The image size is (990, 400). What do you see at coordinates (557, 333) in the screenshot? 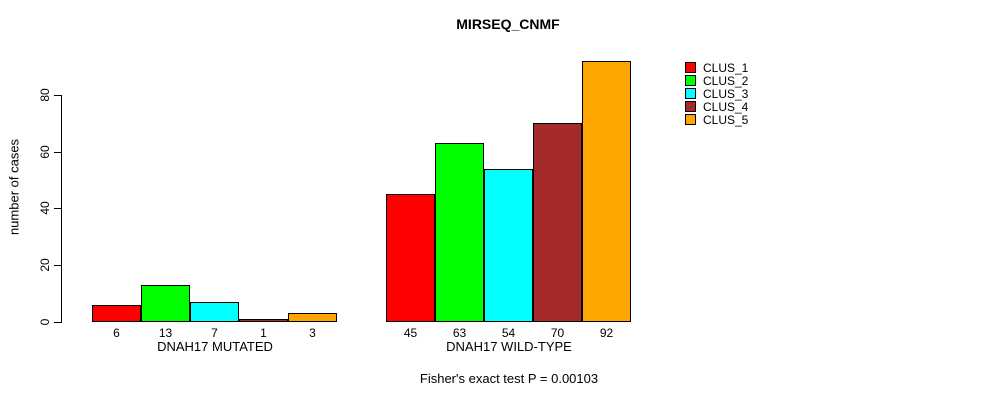
I see `bar-value-label: 70` at bounding box center [557, 333].